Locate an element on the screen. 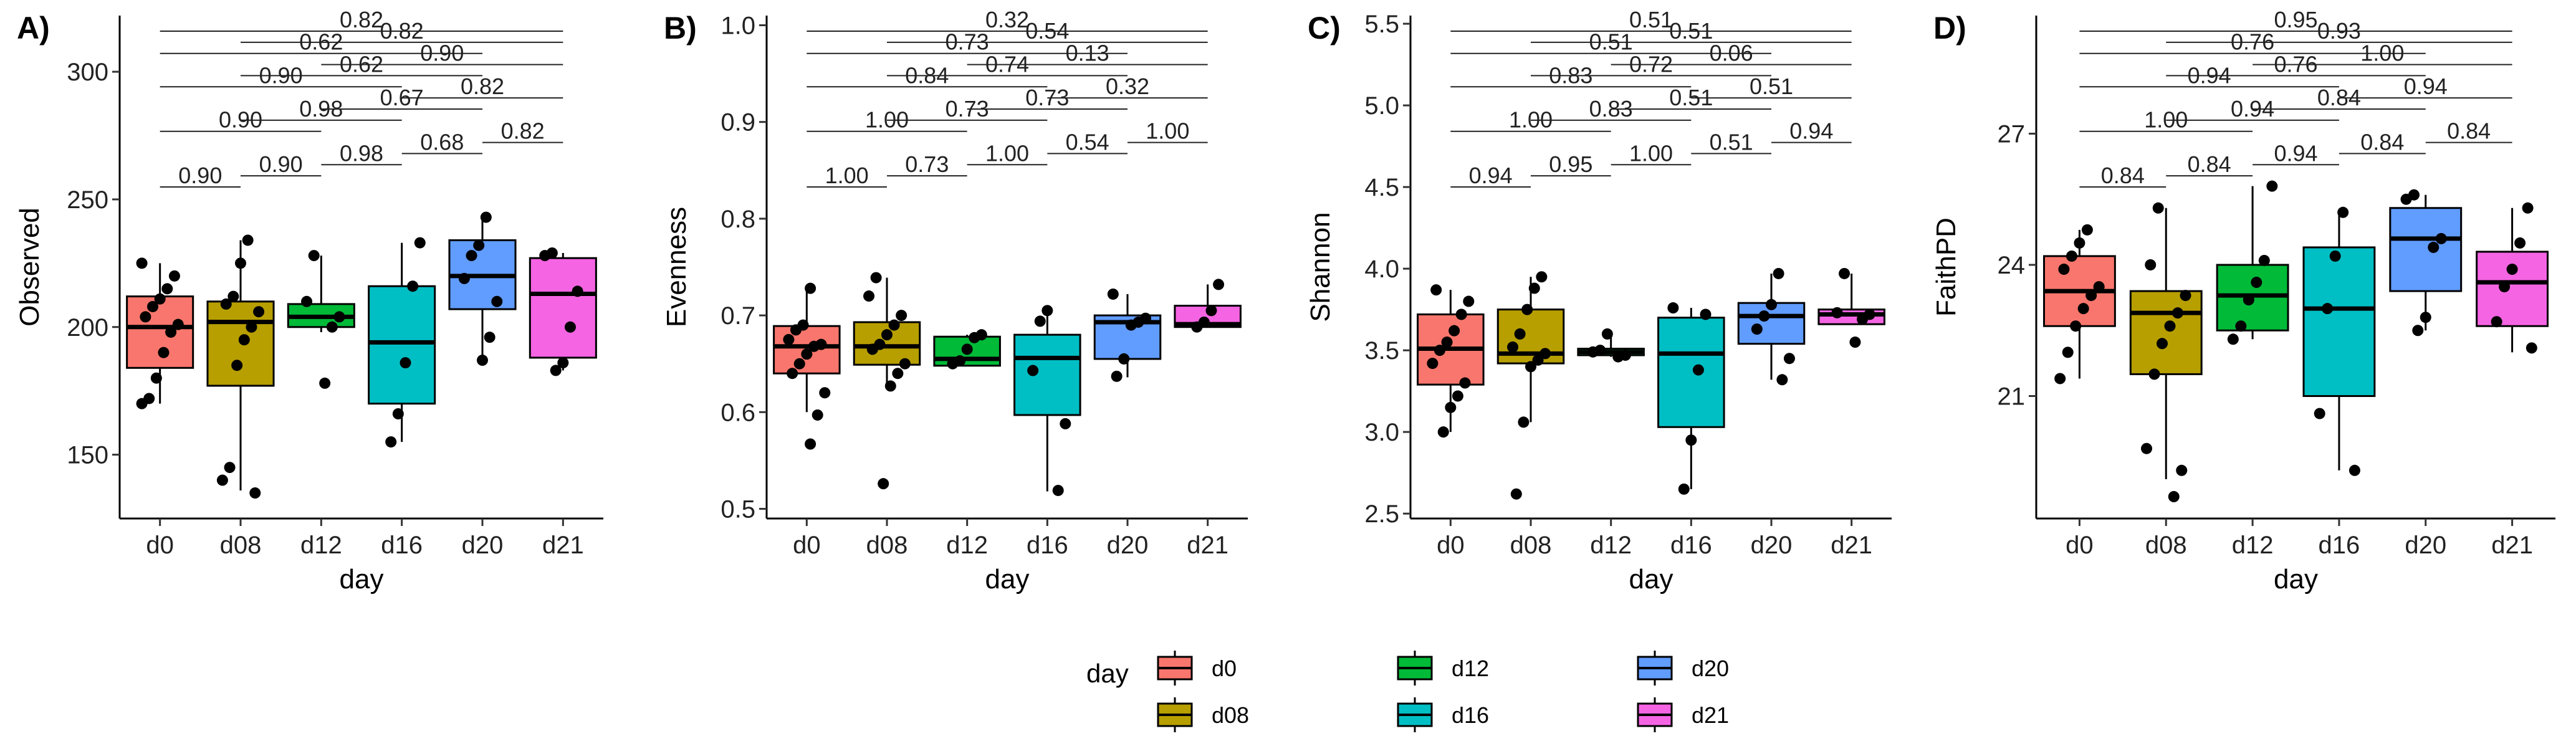 This screenshot has width=2576, height=736. x-tick-label: d0 is located at coordinates (2080, 545).